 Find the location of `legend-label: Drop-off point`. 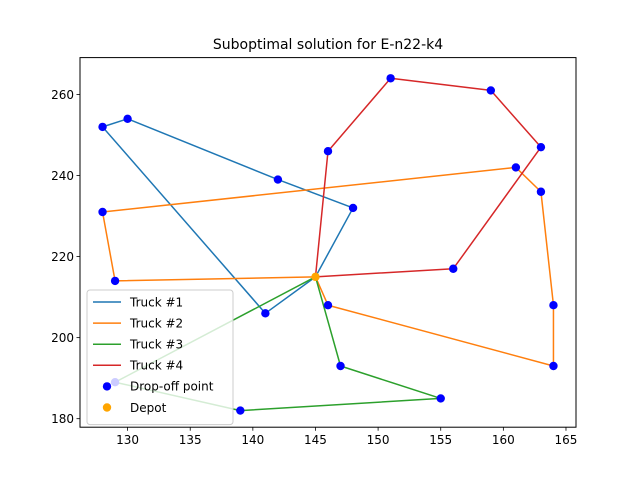

legend-label: Drop-off point is located at coordinates (172, 387).